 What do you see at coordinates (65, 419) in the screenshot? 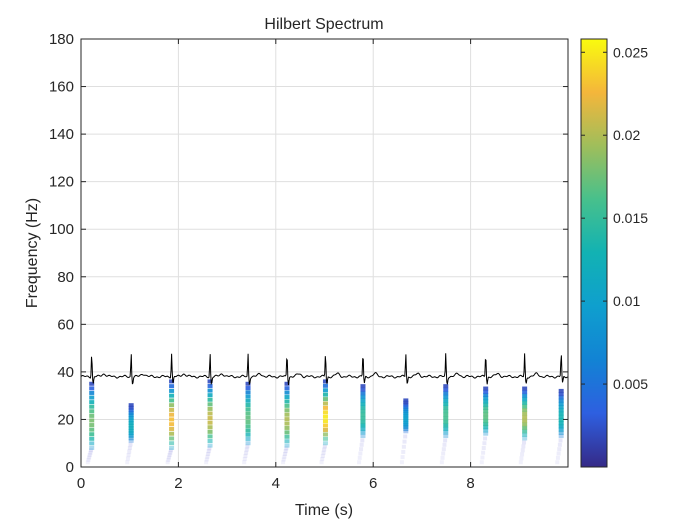
I see `y-tick-label: 20` at bounding box center [65, 419].